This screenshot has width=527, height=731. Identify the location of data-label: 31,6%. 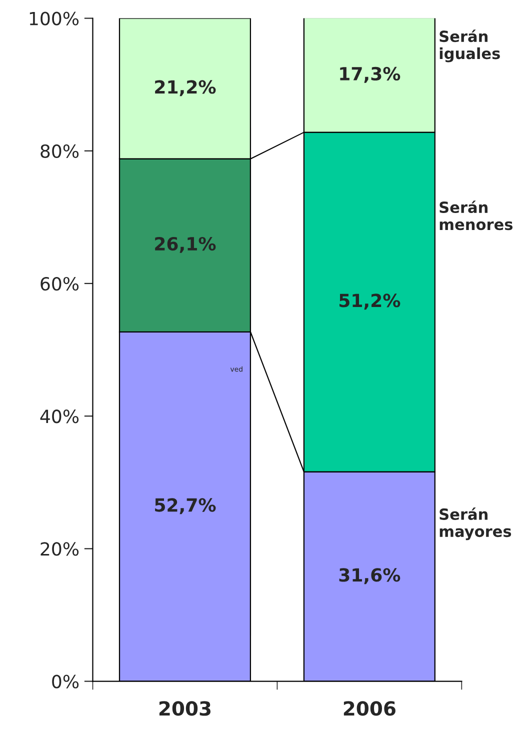
(369, 576).